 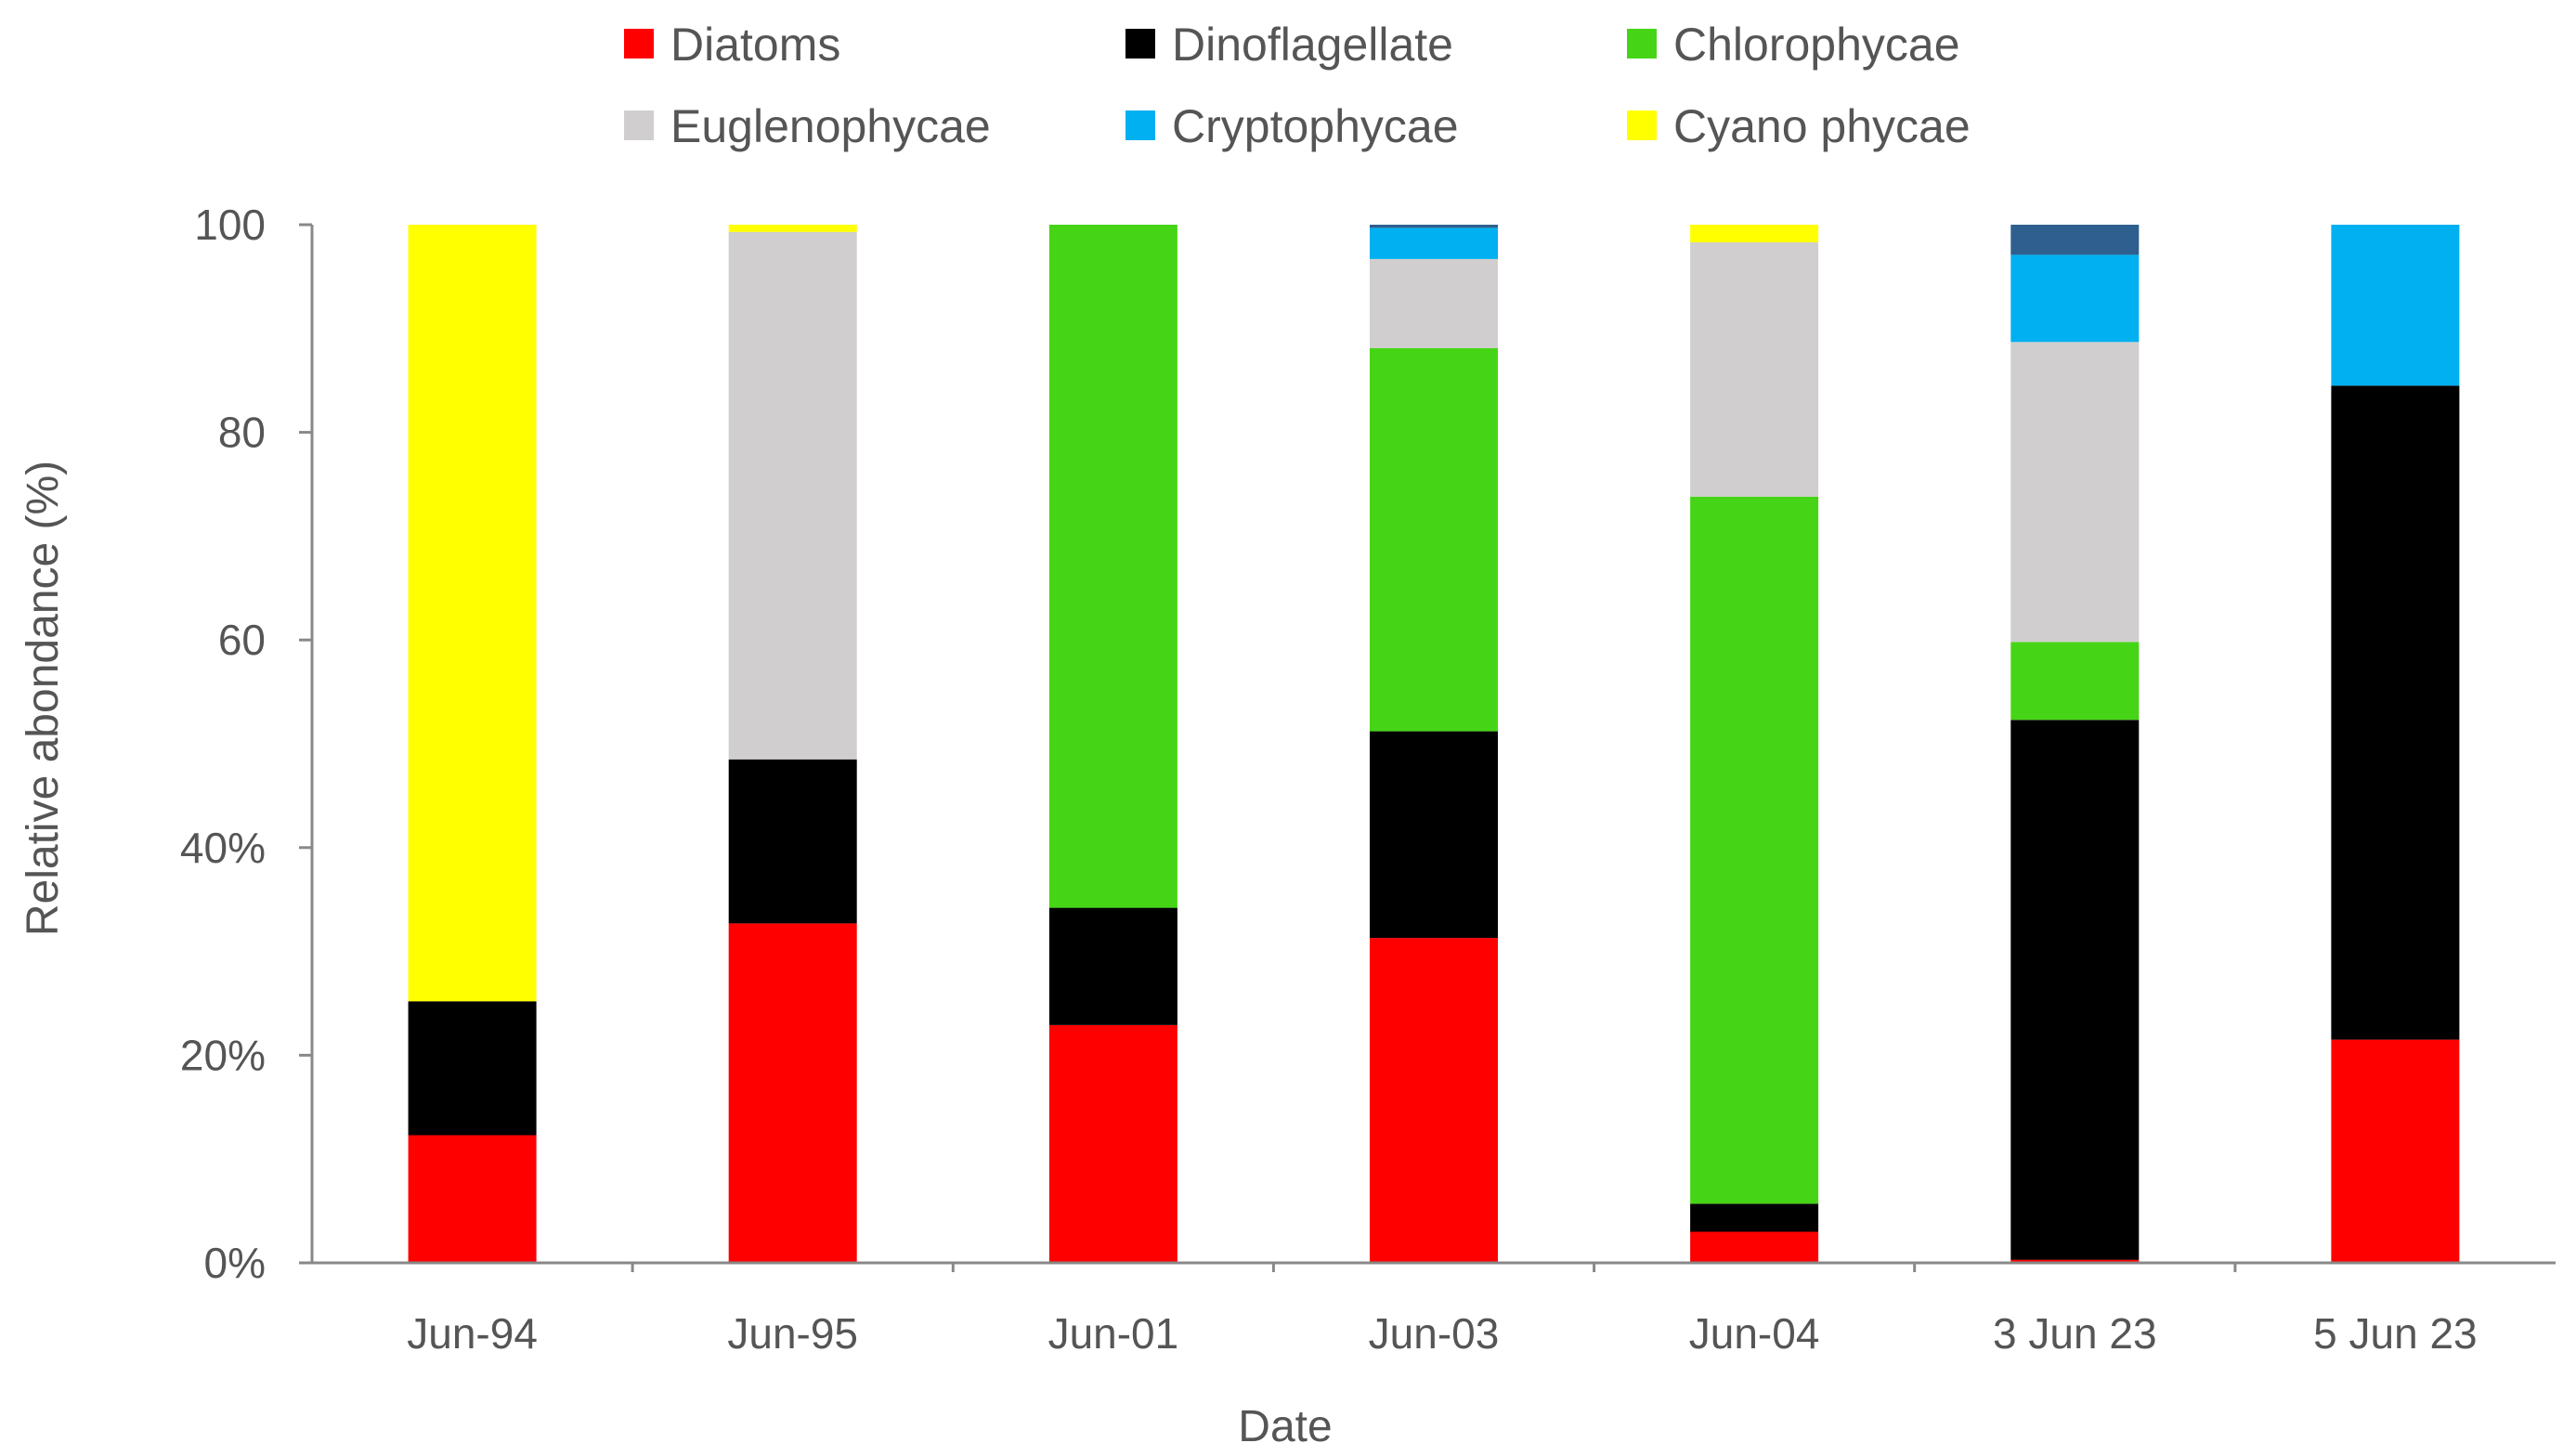 I want to click on bar-jun-04-diatoms, so click(x=1754, y=1247).